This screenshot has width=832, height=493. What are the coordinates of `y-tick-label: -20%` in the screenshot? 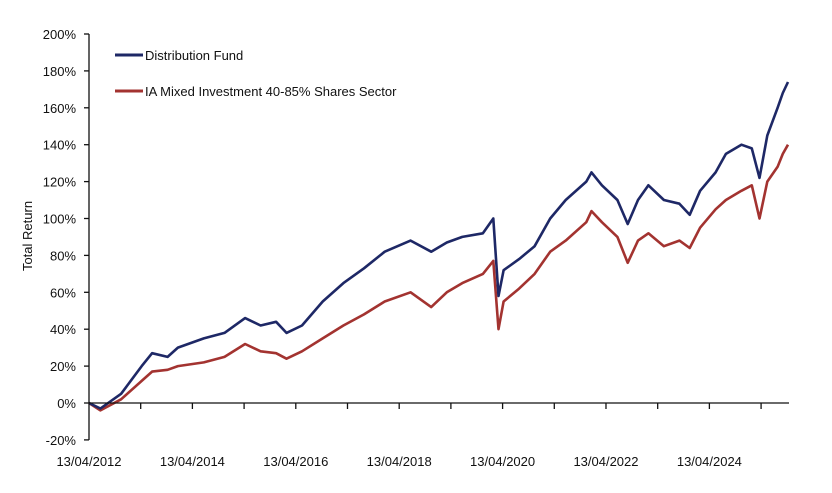 It's located at (61, 440).